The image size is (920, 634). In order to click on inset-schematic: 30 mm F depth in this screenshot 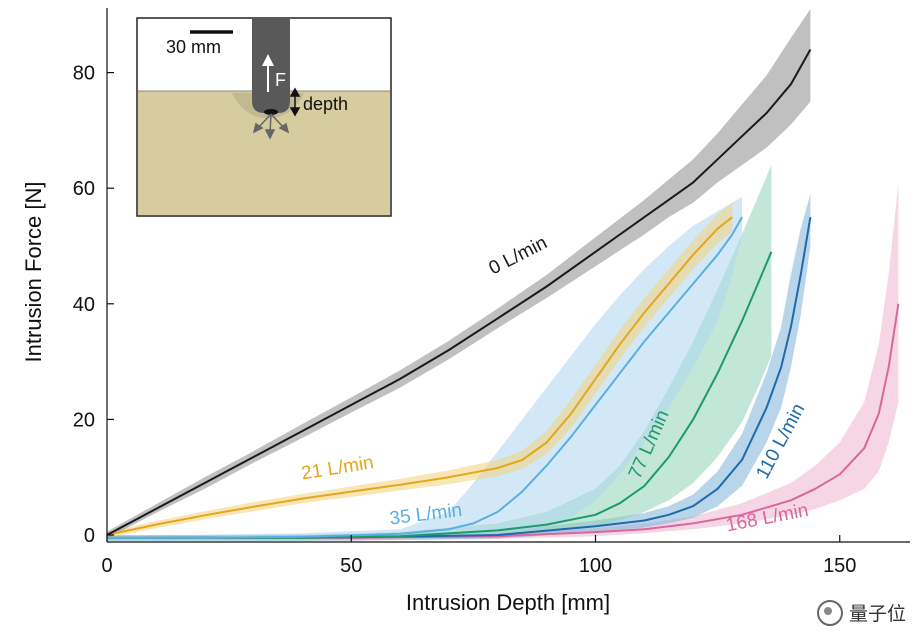, I will do `click(264, 117)`.